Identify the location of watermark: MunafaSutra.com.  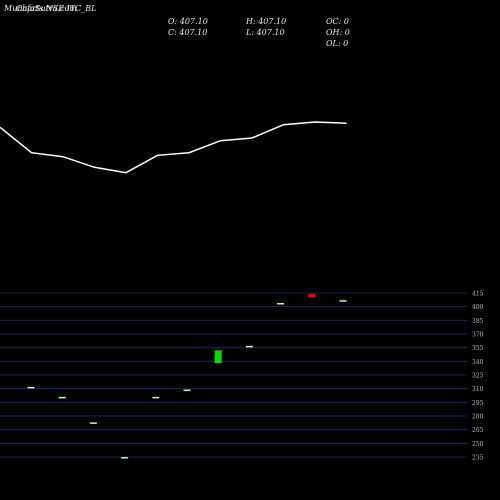
(40, 8).